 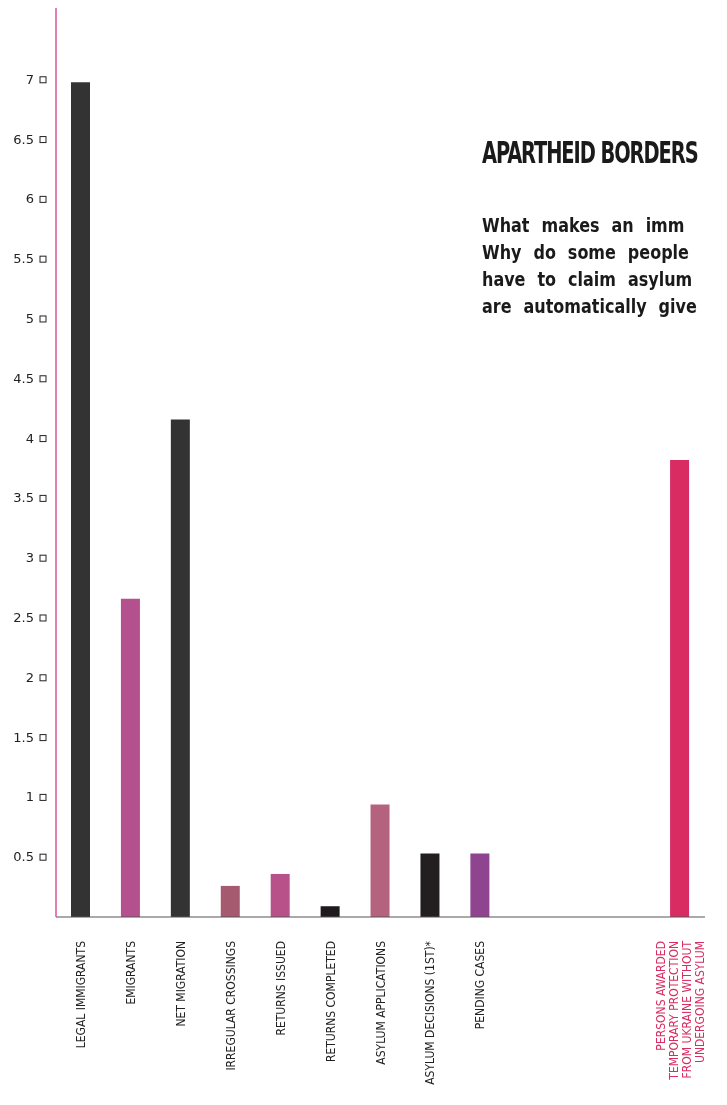 I want to click on y-tick-label: 3, so click(x=29, y=558).